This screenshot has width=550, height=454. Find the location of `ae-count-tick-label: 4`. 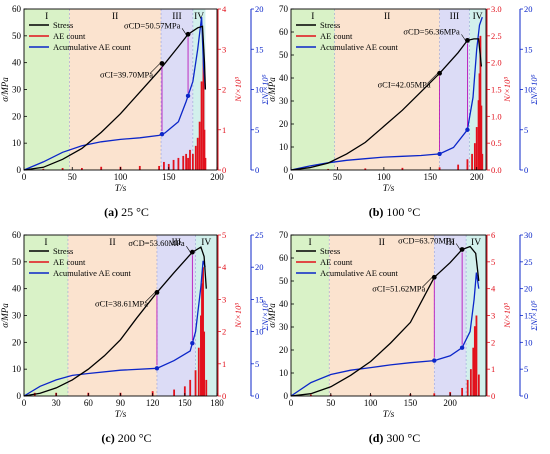

ae-count-tick-label: 4 is located at coordinates (493, 289).